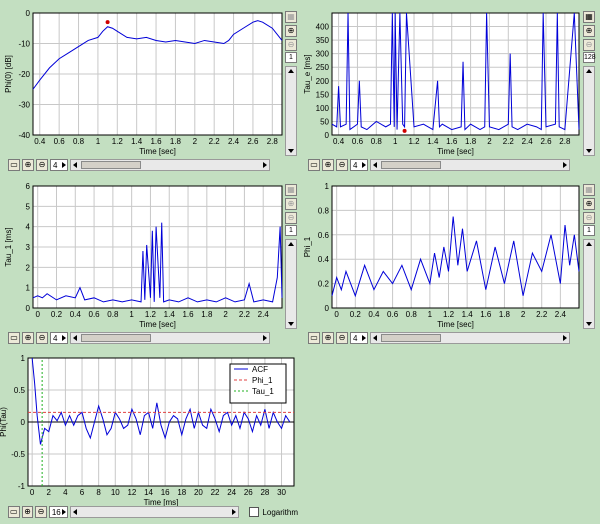  What do you see at coordinates (455, 74) in the screenshot?
I see `plot-border` at bounding box center [455, 74].